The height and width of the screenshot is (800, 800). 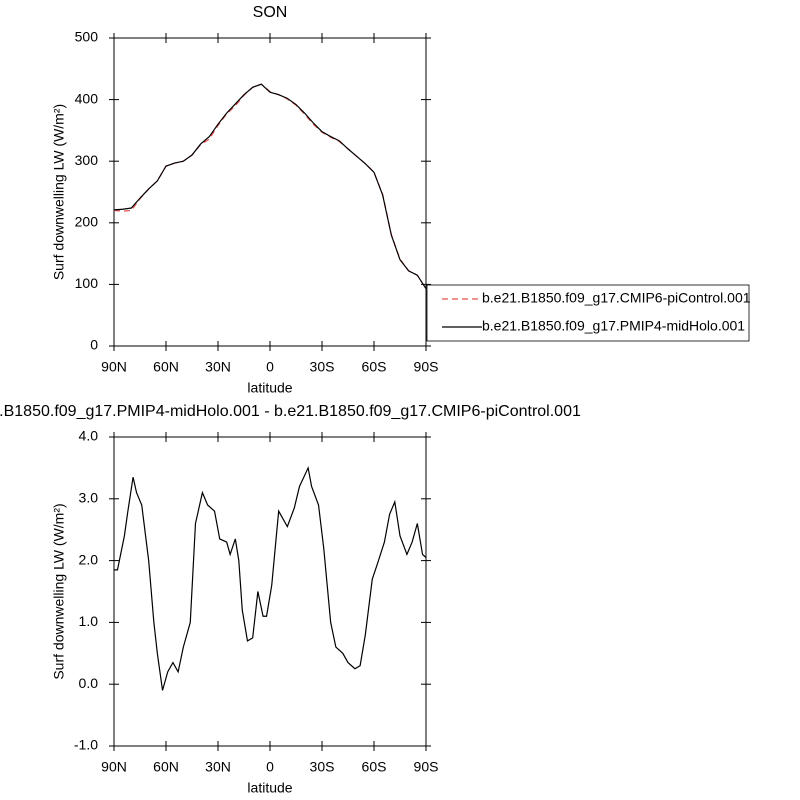 What do you see at coordinates (94, 345) in the screenshot?
I see `y-tick-label: 0` at bounding box center [94, 345].